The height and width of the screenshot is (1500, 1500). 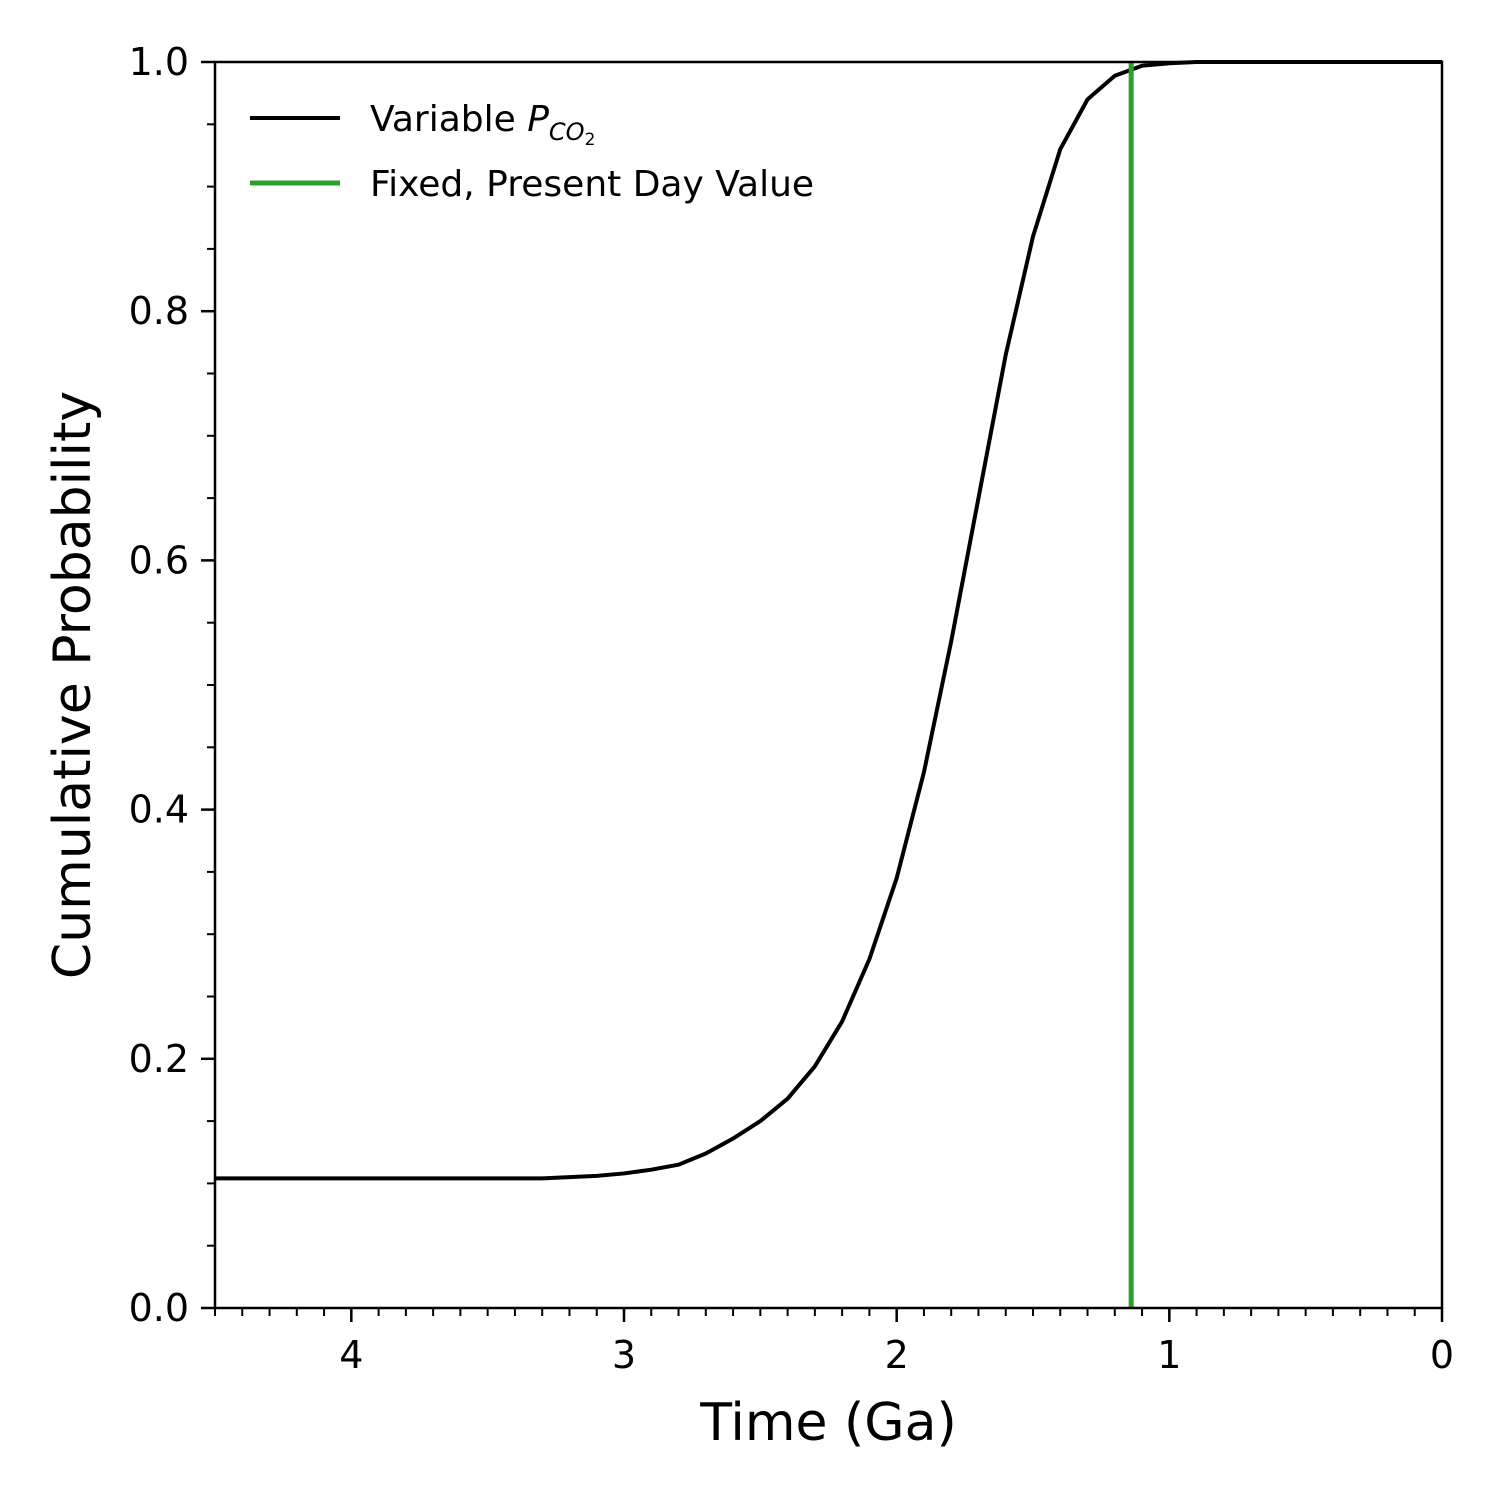 I want to click on x-tick-label: 0, so click(x=1442, y=1355).